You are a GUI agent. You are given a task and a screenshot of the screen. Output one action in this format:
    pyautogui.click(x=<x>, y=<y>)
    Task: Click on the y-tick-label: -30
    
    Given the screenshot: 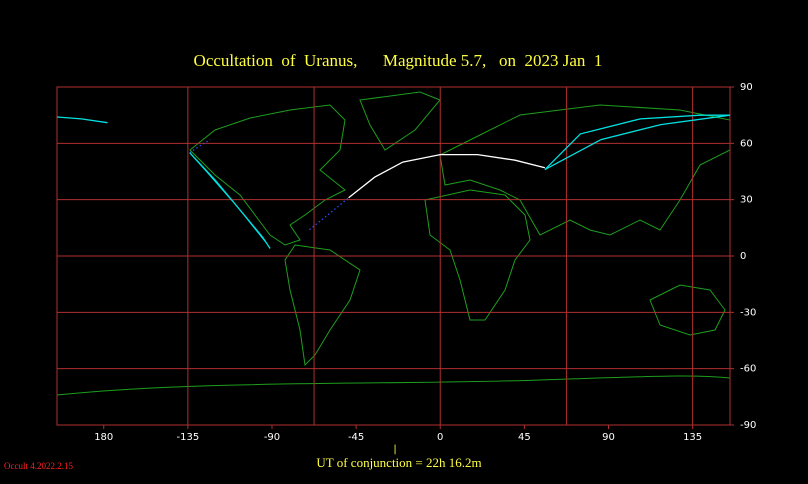 What is the action you would take?
    pyautogui.click(x=748, y=312)
    